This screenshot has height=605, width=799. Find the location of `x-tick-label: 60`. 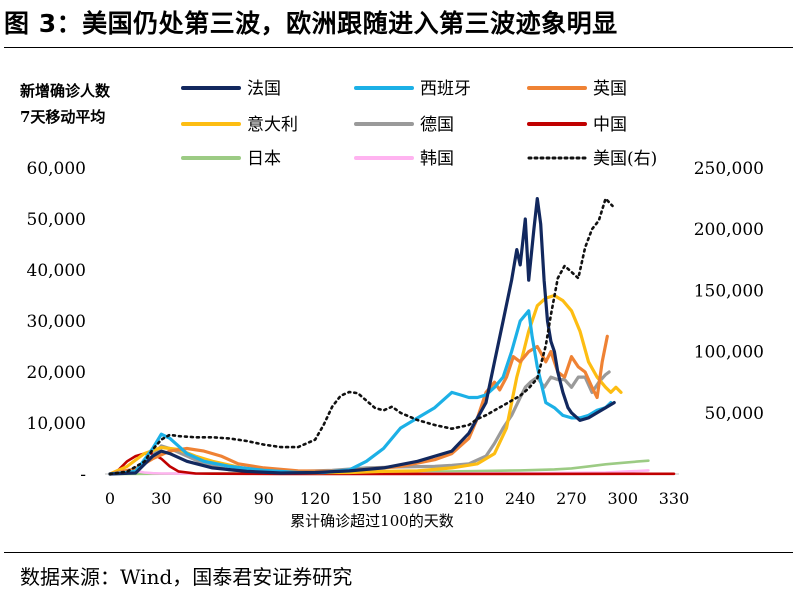

x-tick-label: 60 is located at coordinates (212, 498).